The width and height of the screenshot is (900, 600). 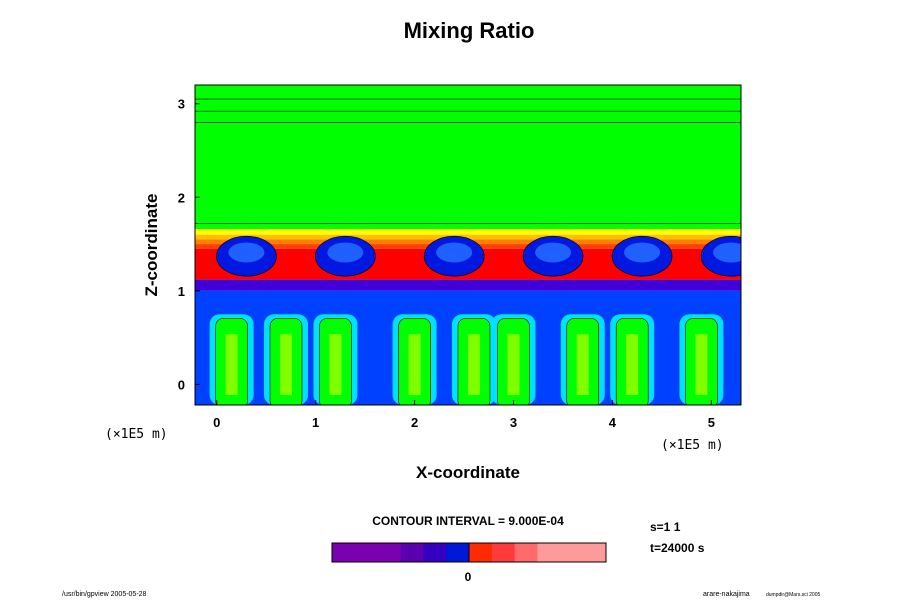 What do you see at coordinates (216, 422) in the screenshot?
I see `x-tick-label: 0` at bounding box center [216, 422].